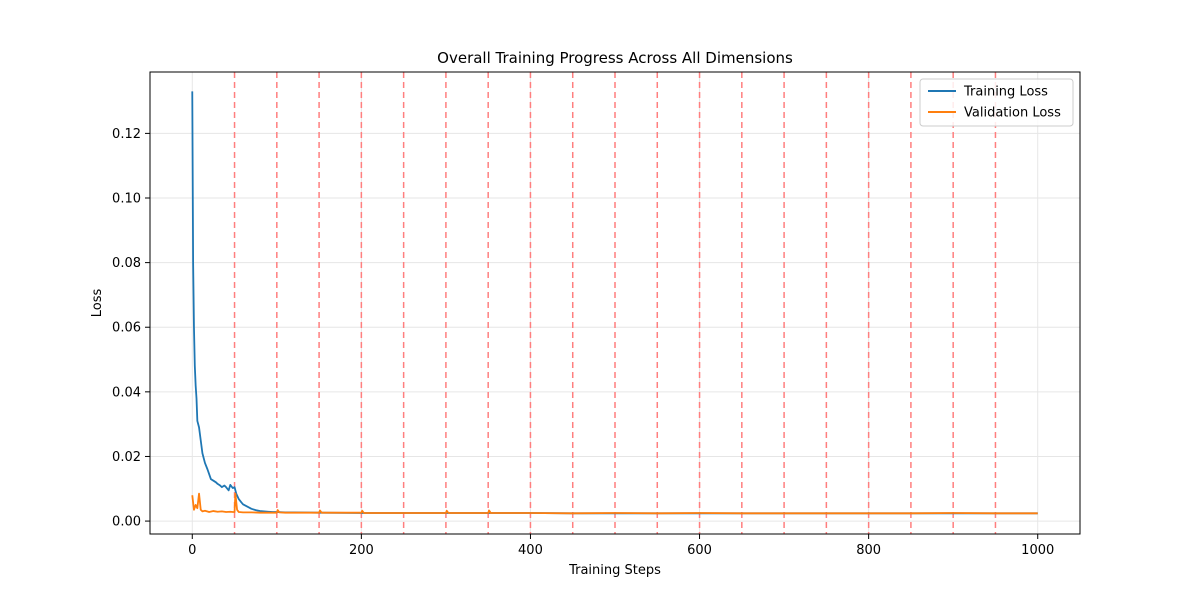 The image size is (1200, 604). I want to click on x-tick-label: 400, so click(530, 550).